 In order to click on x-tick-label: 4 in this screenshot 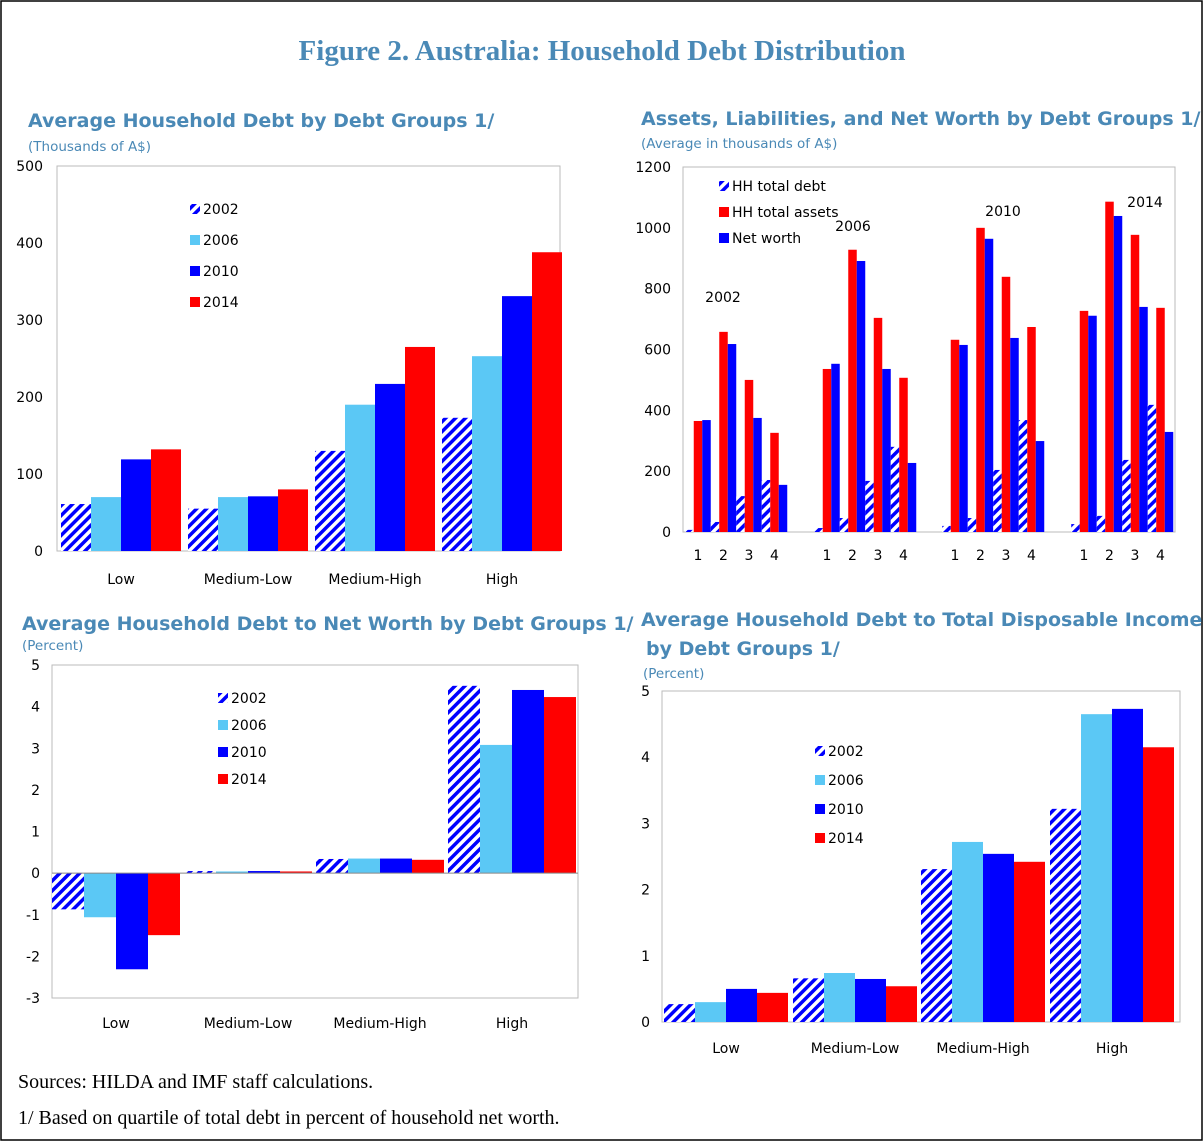, I will do `click(903, 556)`.